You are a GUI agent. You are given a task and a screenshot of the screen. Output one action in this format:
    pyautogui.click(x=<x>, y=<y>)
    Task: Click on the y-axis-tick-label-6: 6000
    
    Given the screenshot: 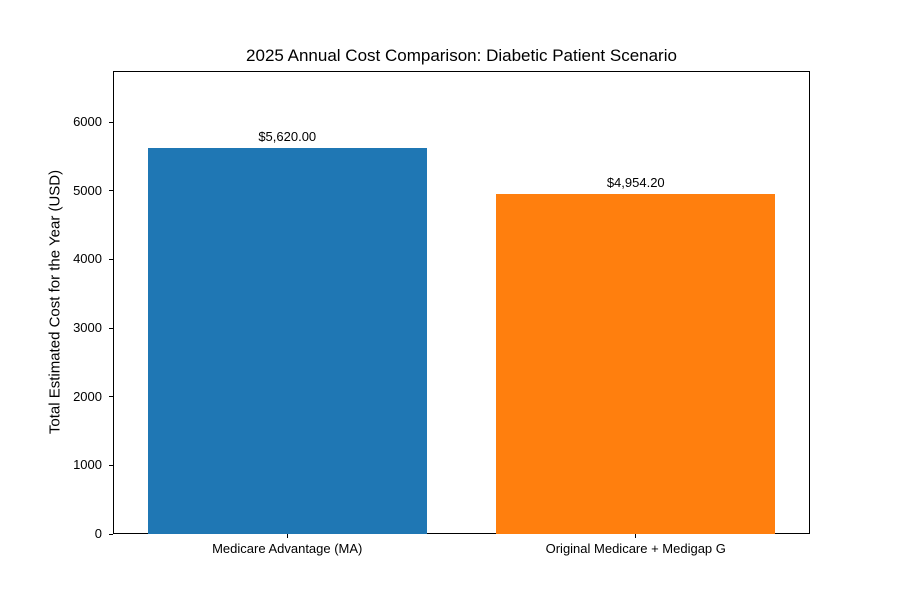 What is the action you would take?
    pyautogui.click(x=87, y=122)
    